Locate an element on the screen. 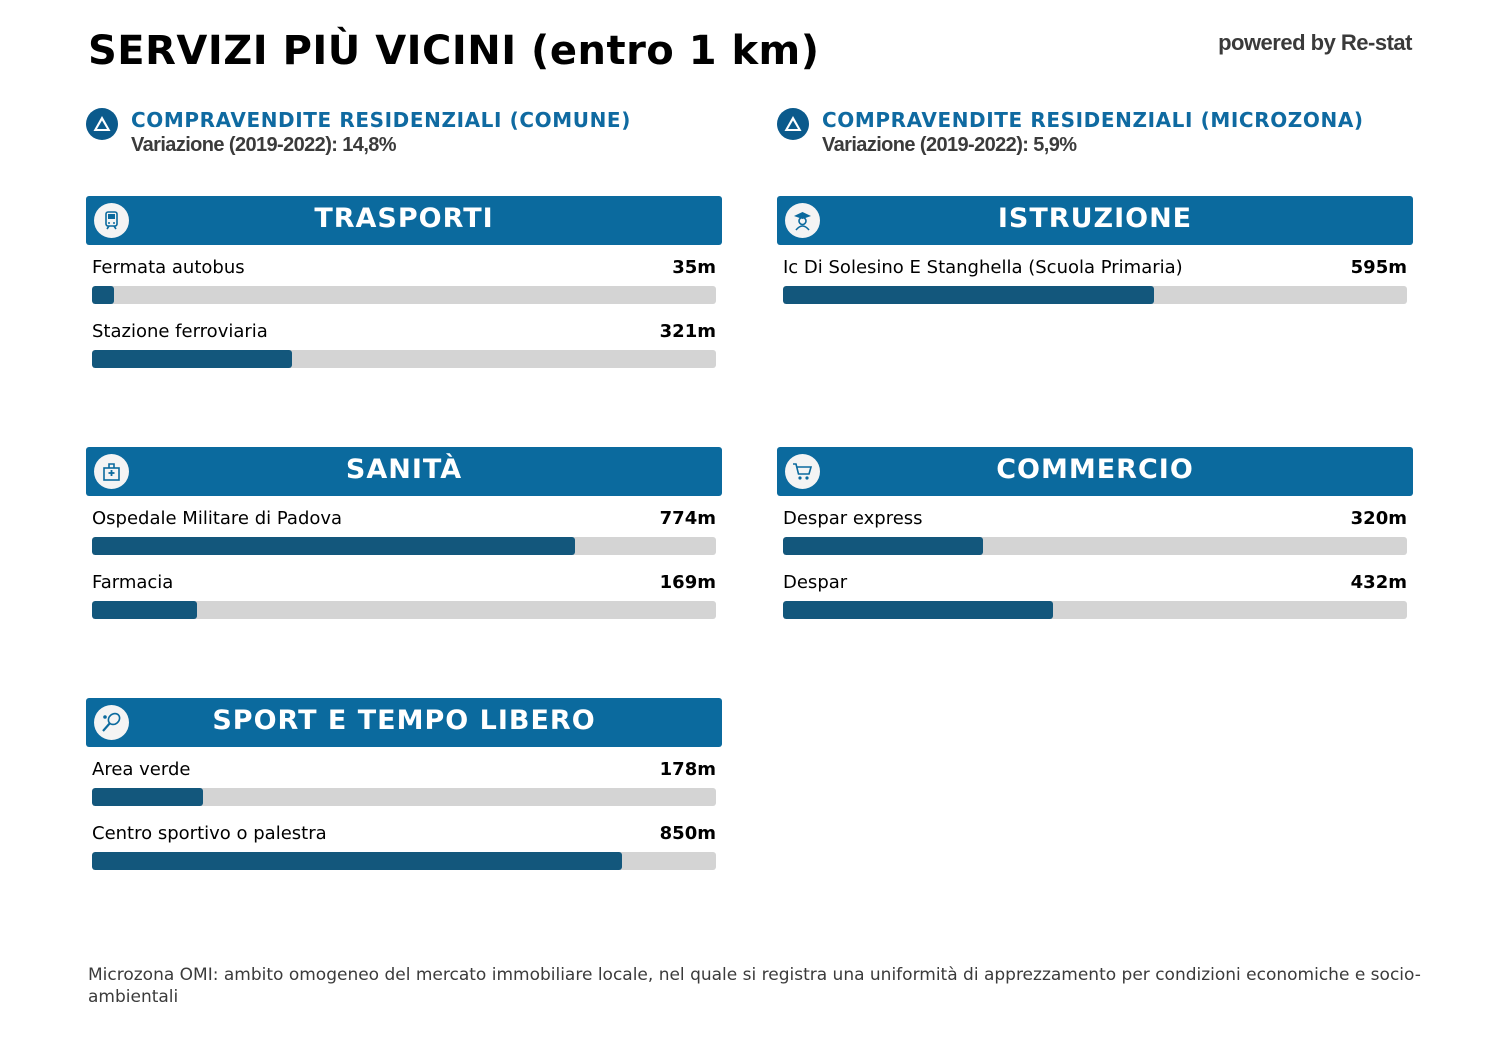 The image size is (1500, 1039). service-name: Centro sportivo o palestra is located at coordinates (209, 833).